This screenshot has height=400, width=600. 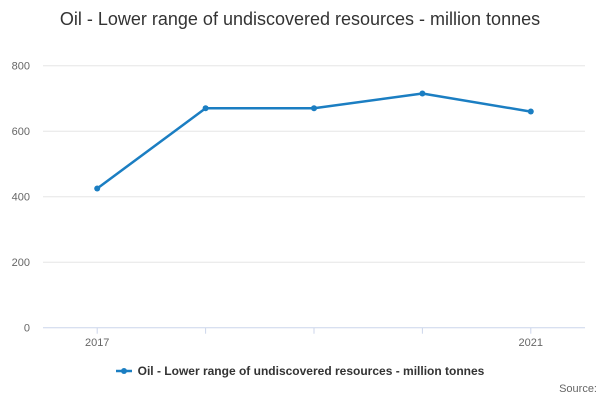 What do you see at coordinates (21, 67) in the screenshot?
I see `y-tick-label: 800` at bounding box center [21, 67].